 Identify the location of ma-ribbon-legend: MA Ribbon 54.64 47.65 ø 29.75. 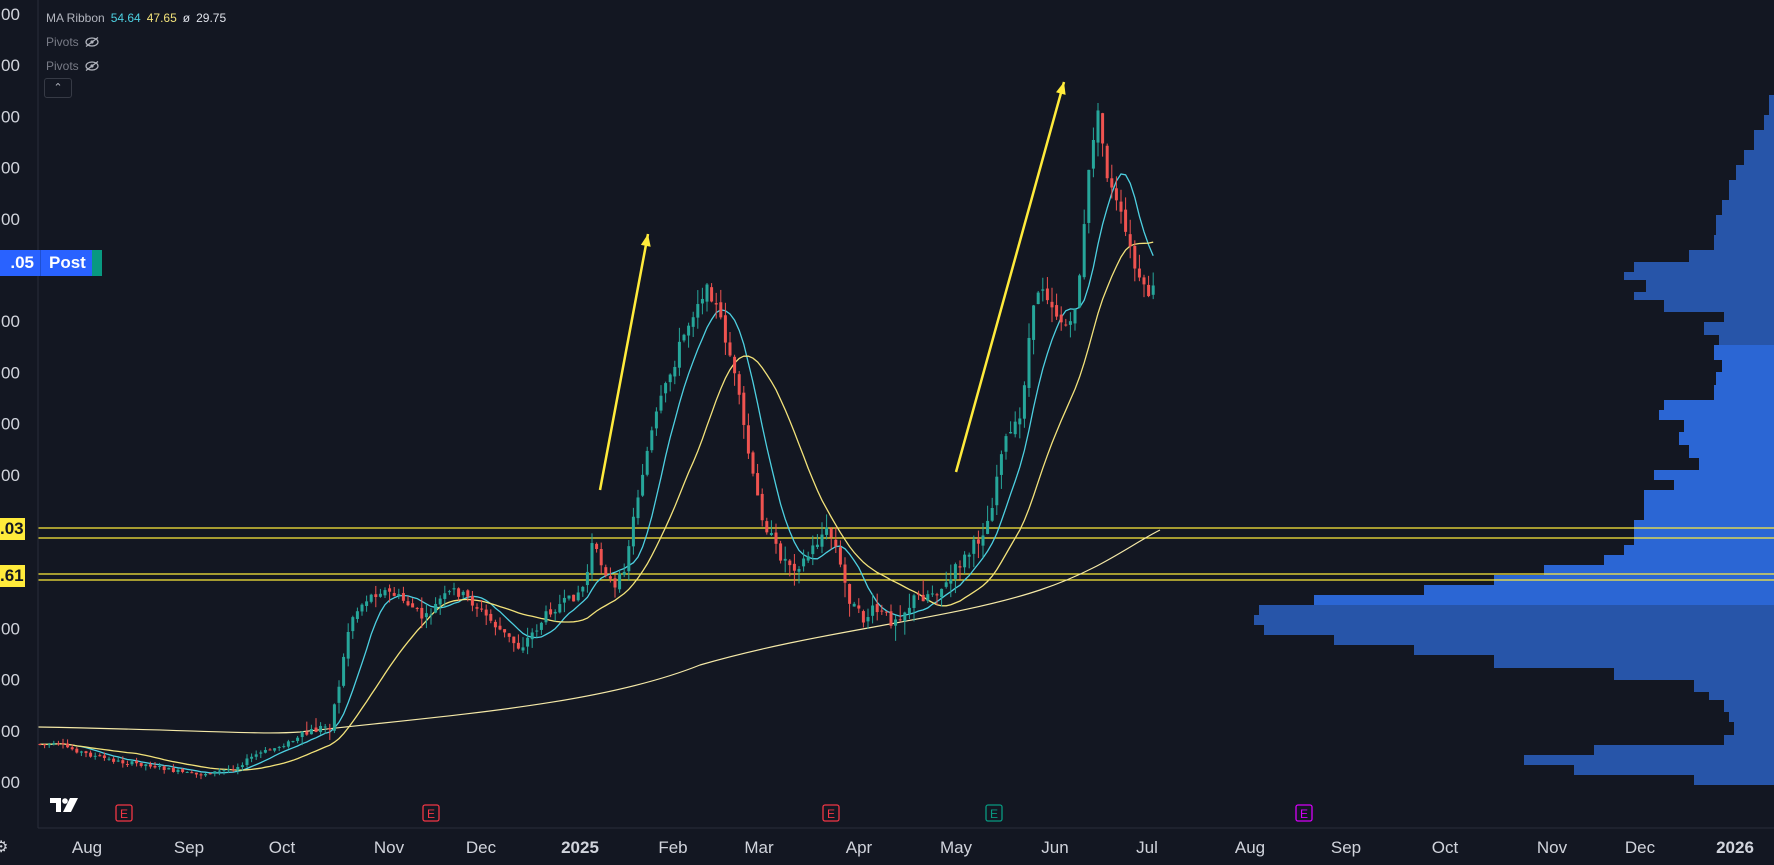
(136, 18).